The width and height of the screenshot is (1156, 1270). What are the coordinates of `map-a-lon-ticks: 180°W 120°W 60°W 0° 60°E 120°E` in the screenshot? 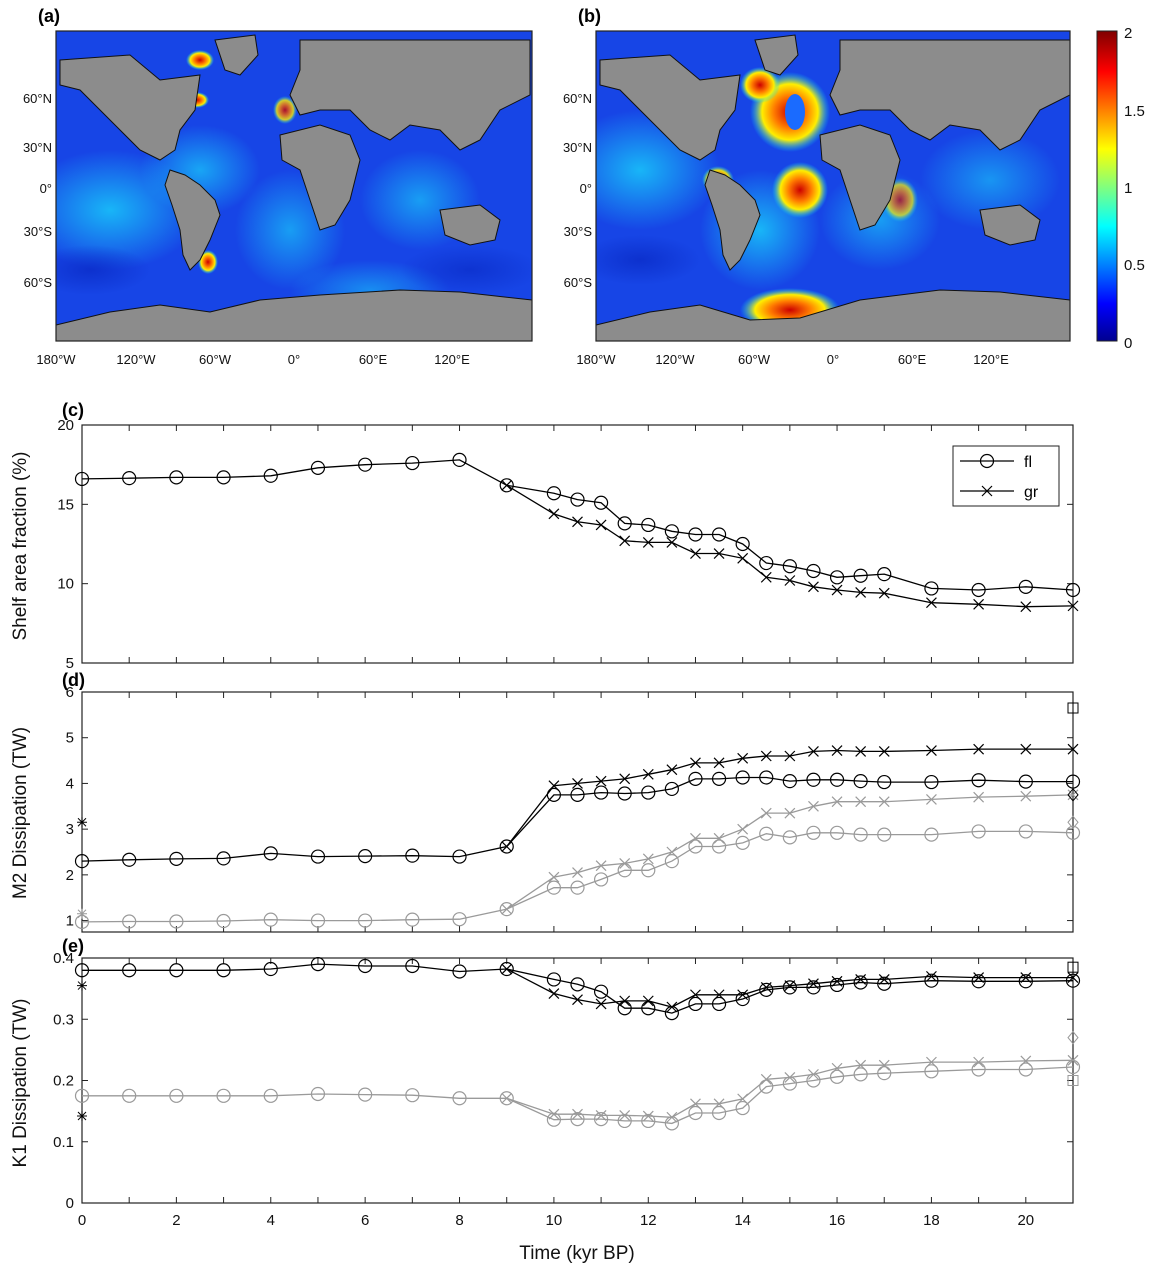 It's located at (253, 359).